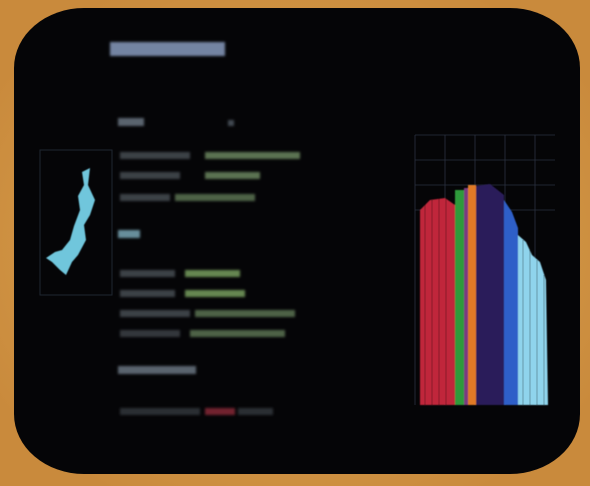 This screenshot has height=486, width=590. I want to click on cyan-band, so click(533, 320).